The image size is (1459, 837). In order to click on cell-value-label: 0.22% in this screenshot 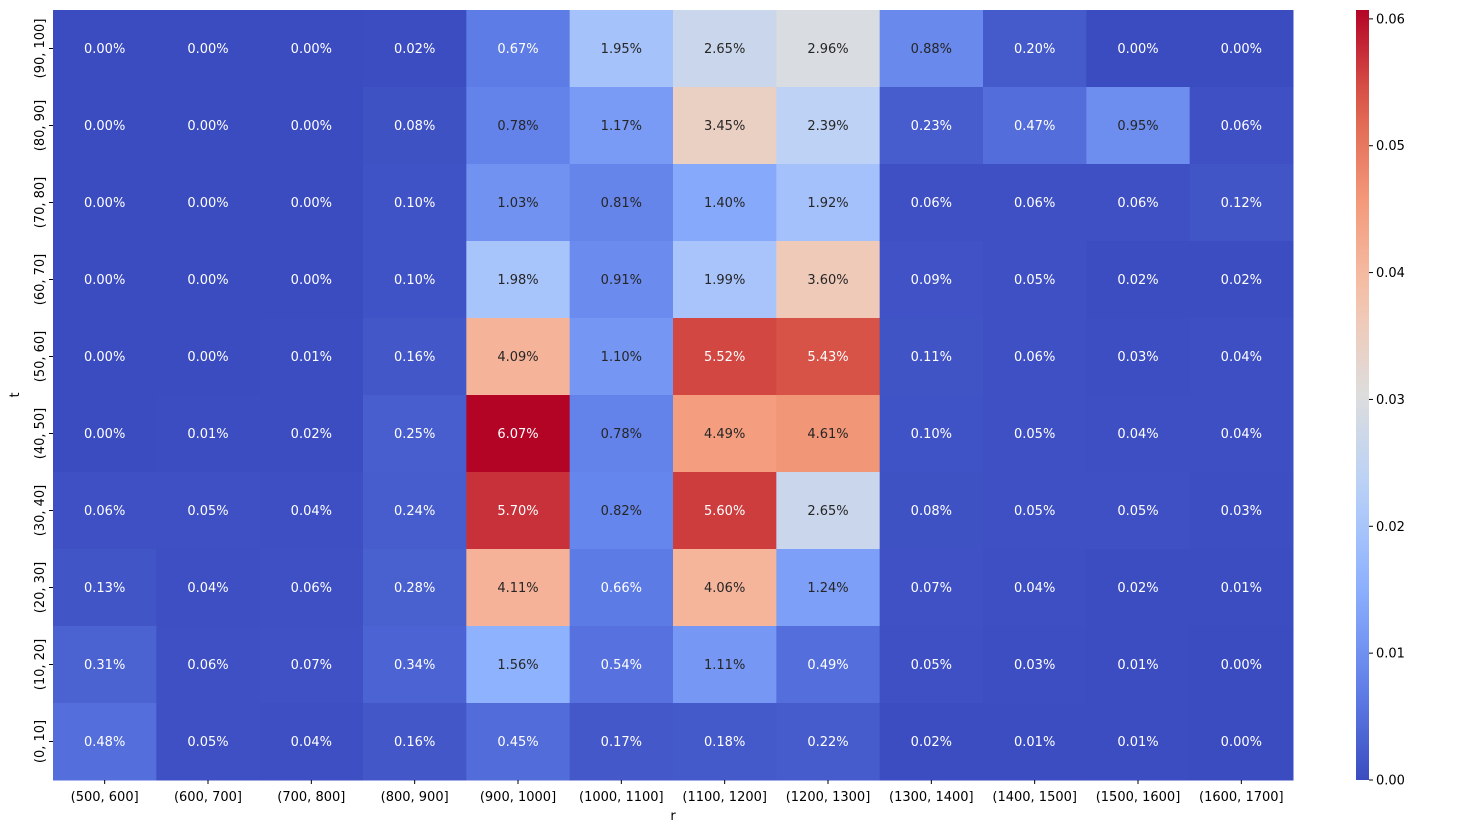, I will do `click(827, 742)`.